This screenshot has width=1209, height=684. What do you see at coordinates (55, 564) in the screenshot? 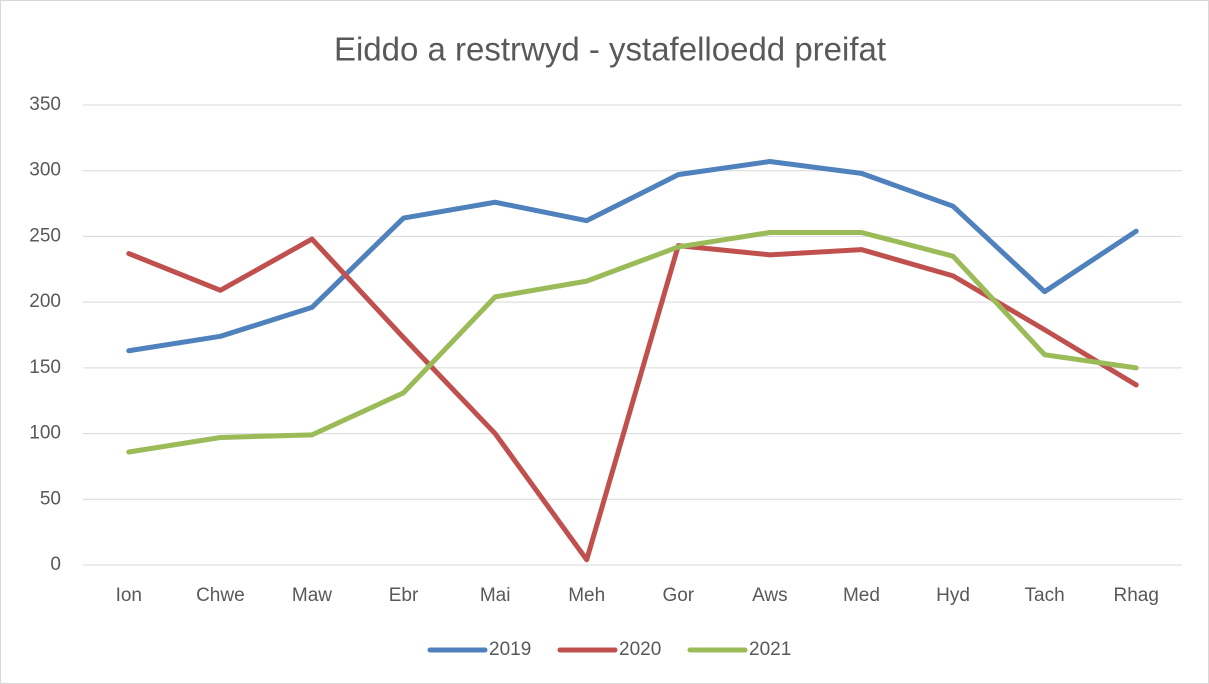
I see `y-tick-label: 0` at bounding box center [55, 564].